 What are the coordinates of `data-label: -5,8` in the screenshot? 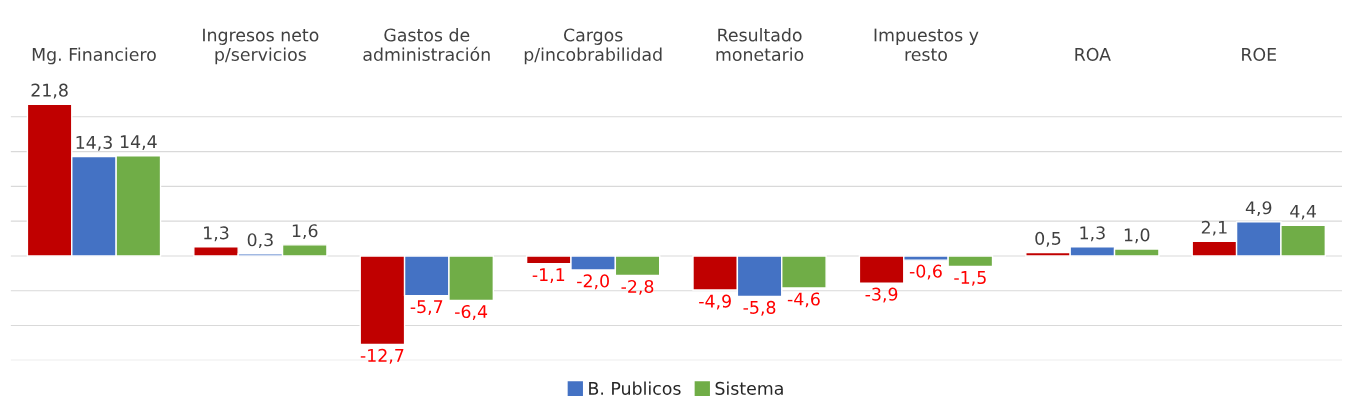 It's located at (759, 308).